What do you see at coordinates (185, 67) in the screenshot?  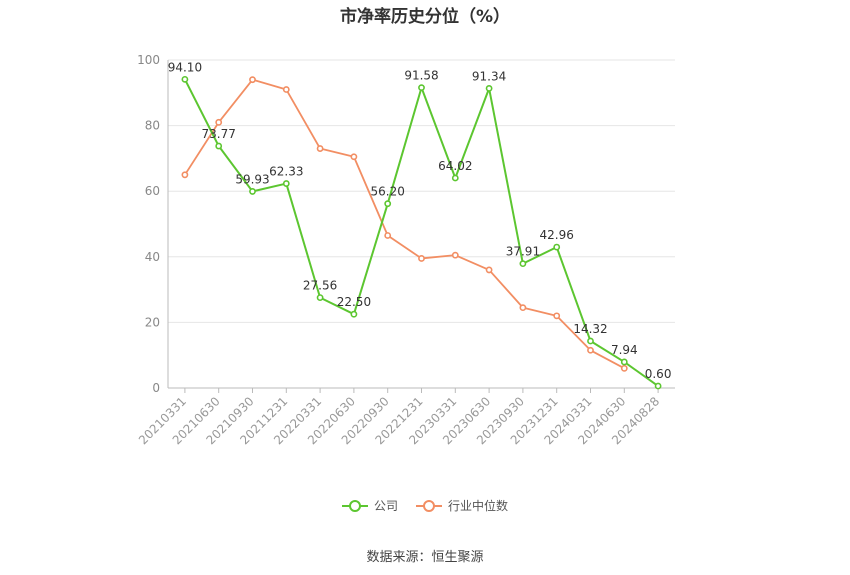 I see `data-label: 94.10` at bounding box center [185, 67].